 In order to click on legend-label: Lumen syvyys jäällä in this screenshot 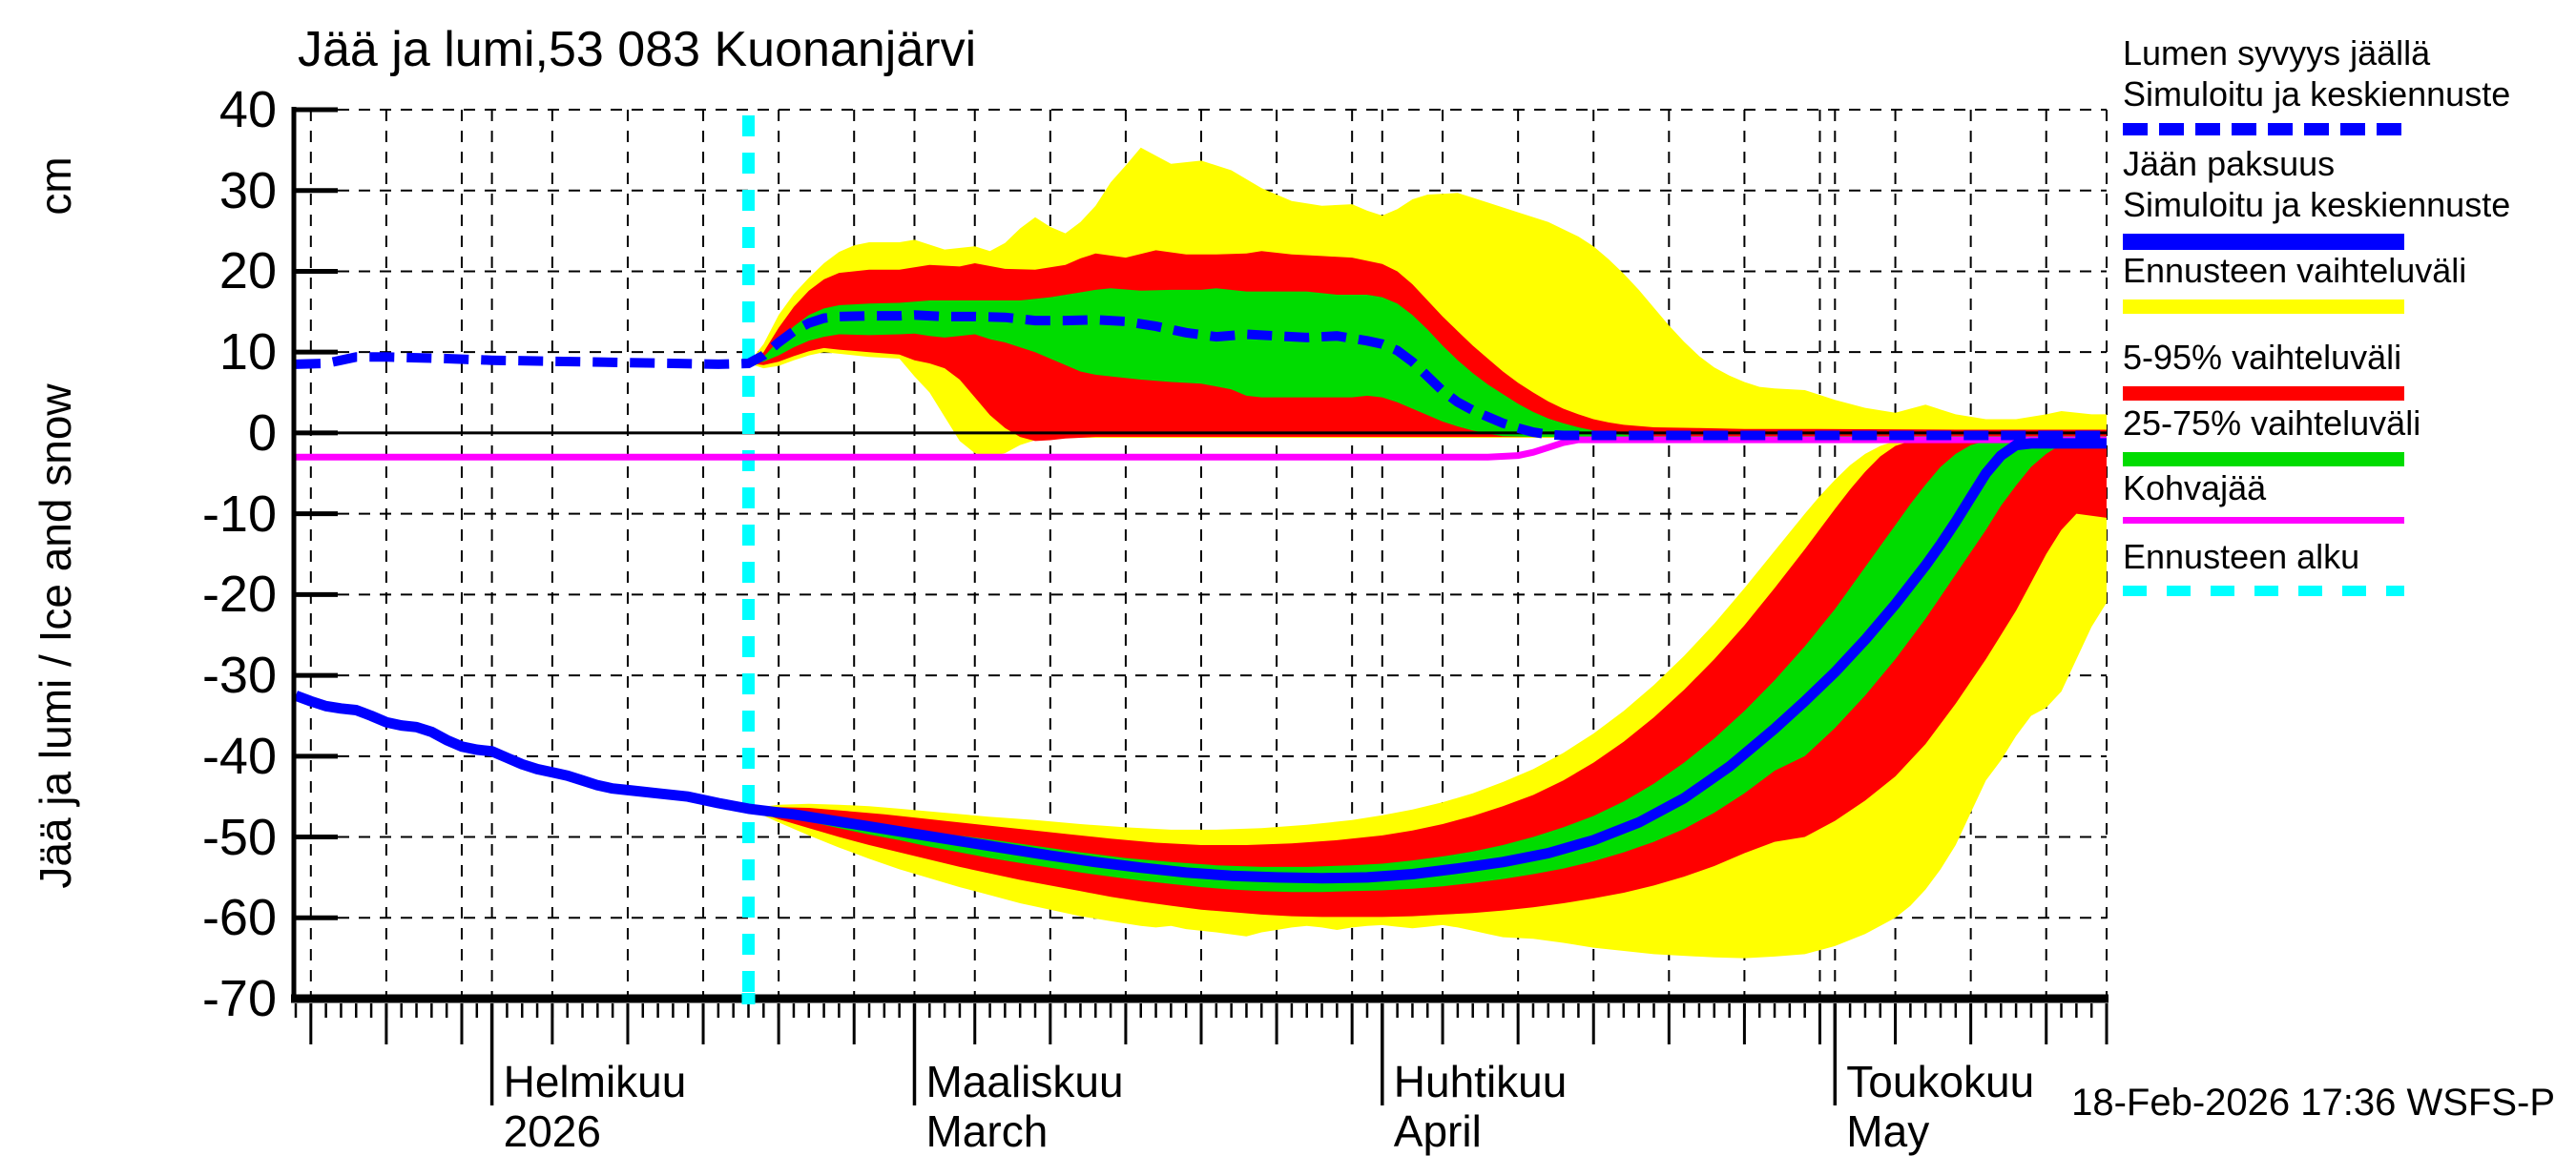, I will do `click(2277, 53)`.